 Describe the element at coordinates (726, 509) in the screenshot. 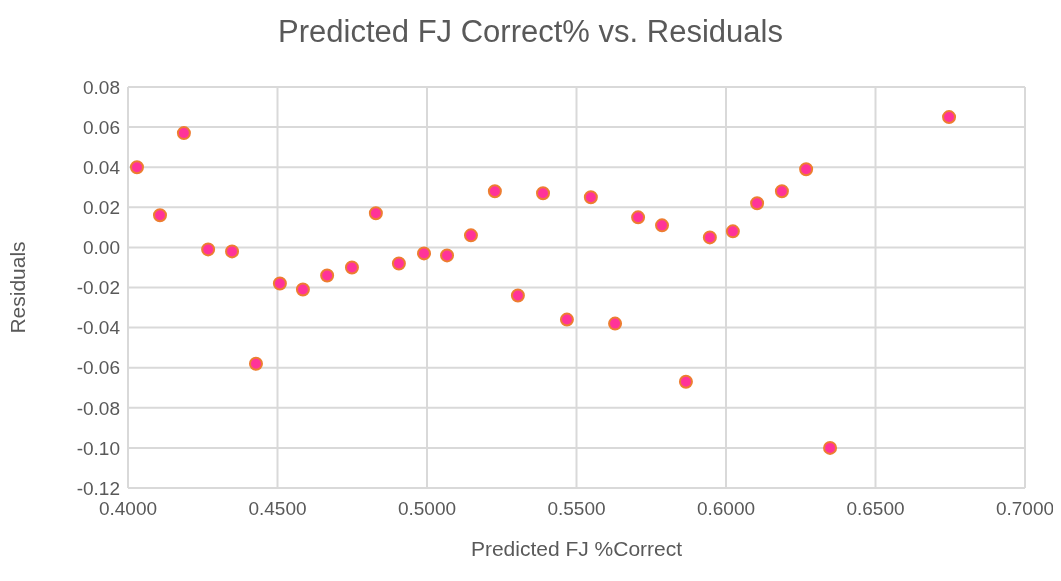

I see `x-tick-label: 0.6000` at that location.